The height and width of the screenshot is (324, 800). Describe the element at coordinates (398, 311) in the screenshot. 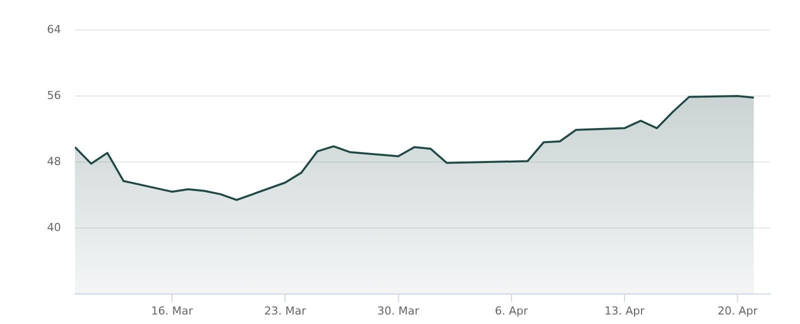

I see `x-tick-label: 30. Mar` at that location.